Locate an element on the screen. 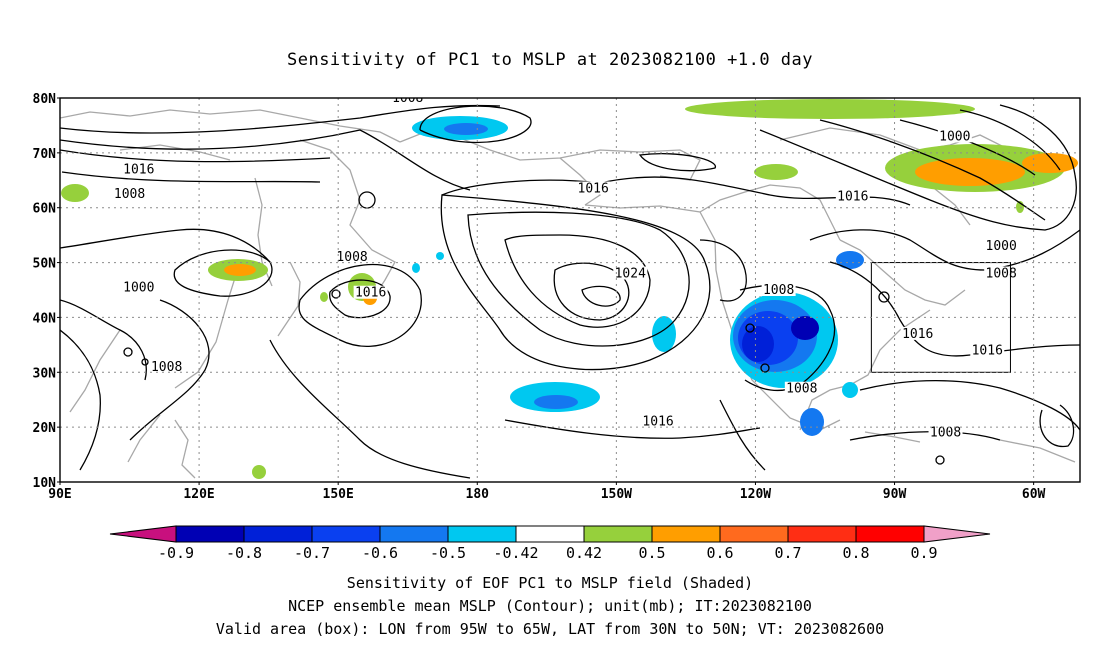 This screenshot has width=1100, height=650. colorbar-label: -0.6 is located at coordinates (380, 553).